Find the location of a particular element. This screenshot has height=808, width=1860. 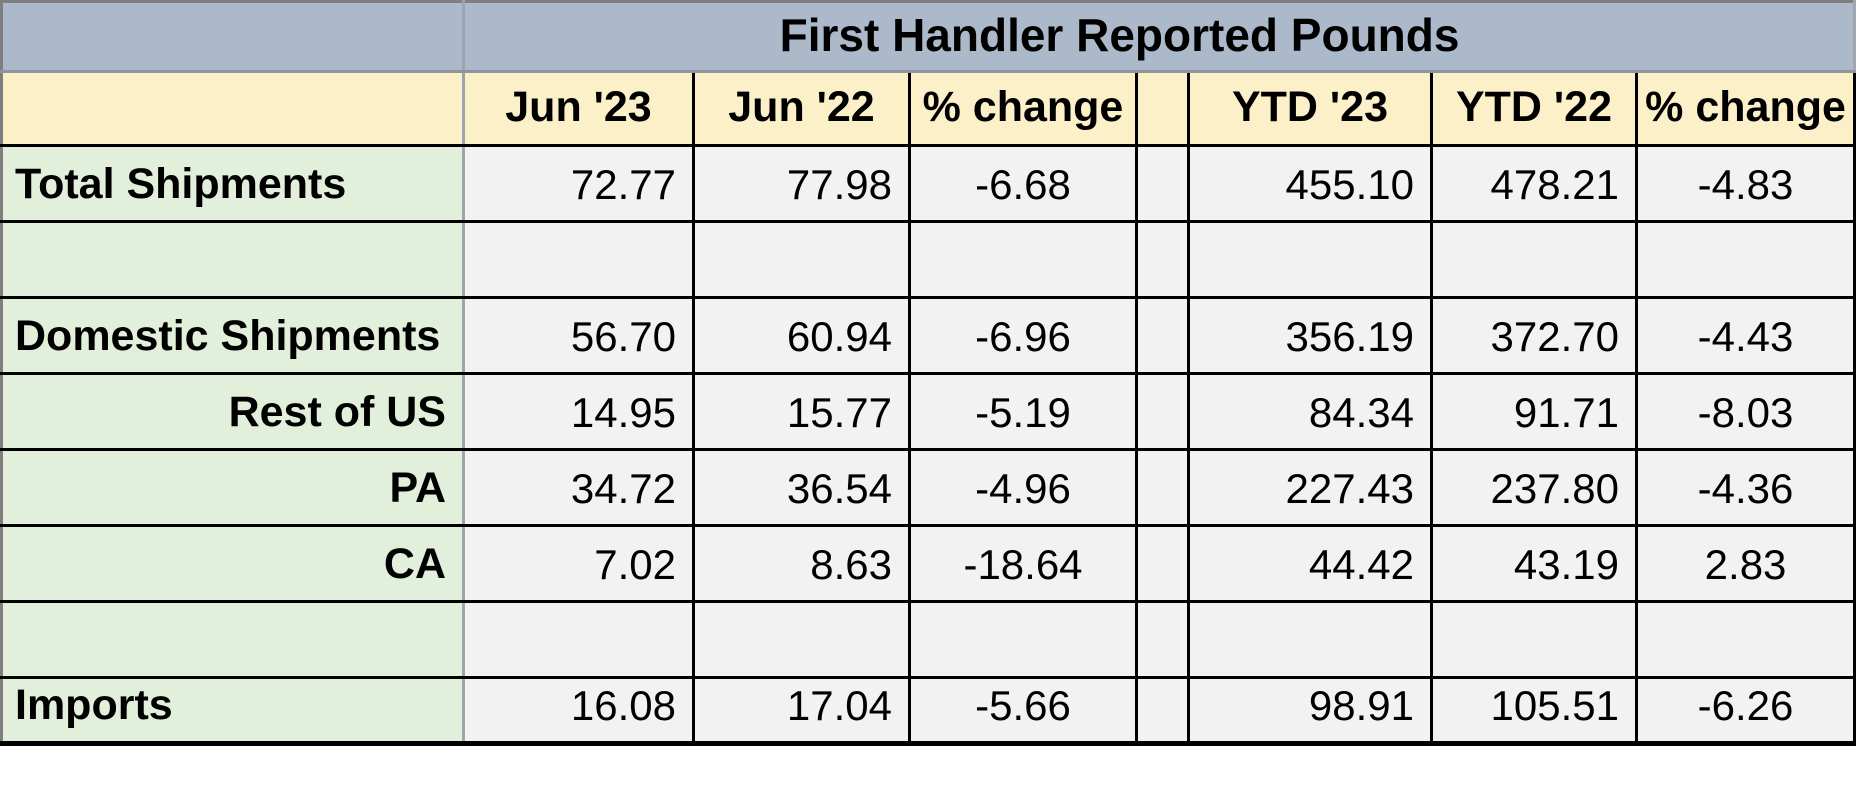

data-cell: 72.77 is located at coordinates (579, 184).